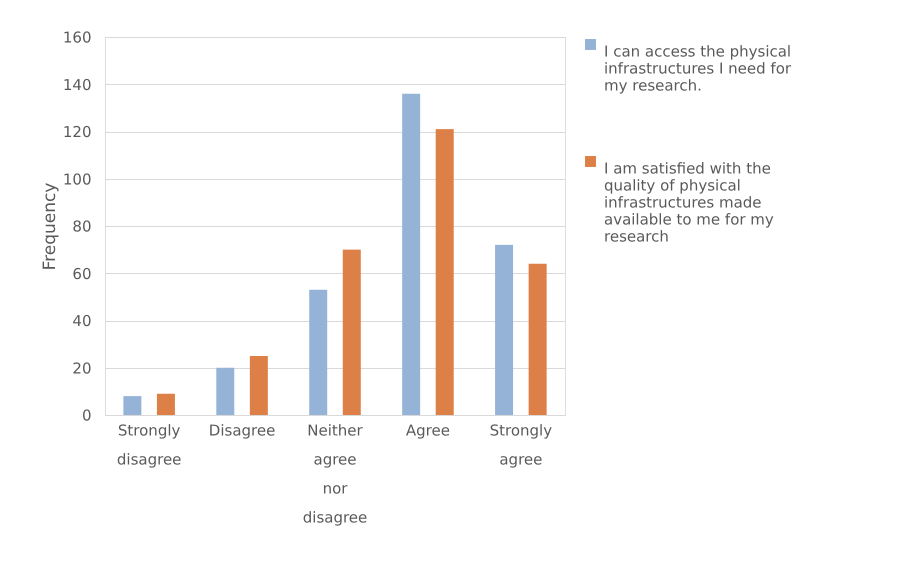 This screenshot has width=913, height=564. I want to click on y-tick-label: 20, so click(82, 368).